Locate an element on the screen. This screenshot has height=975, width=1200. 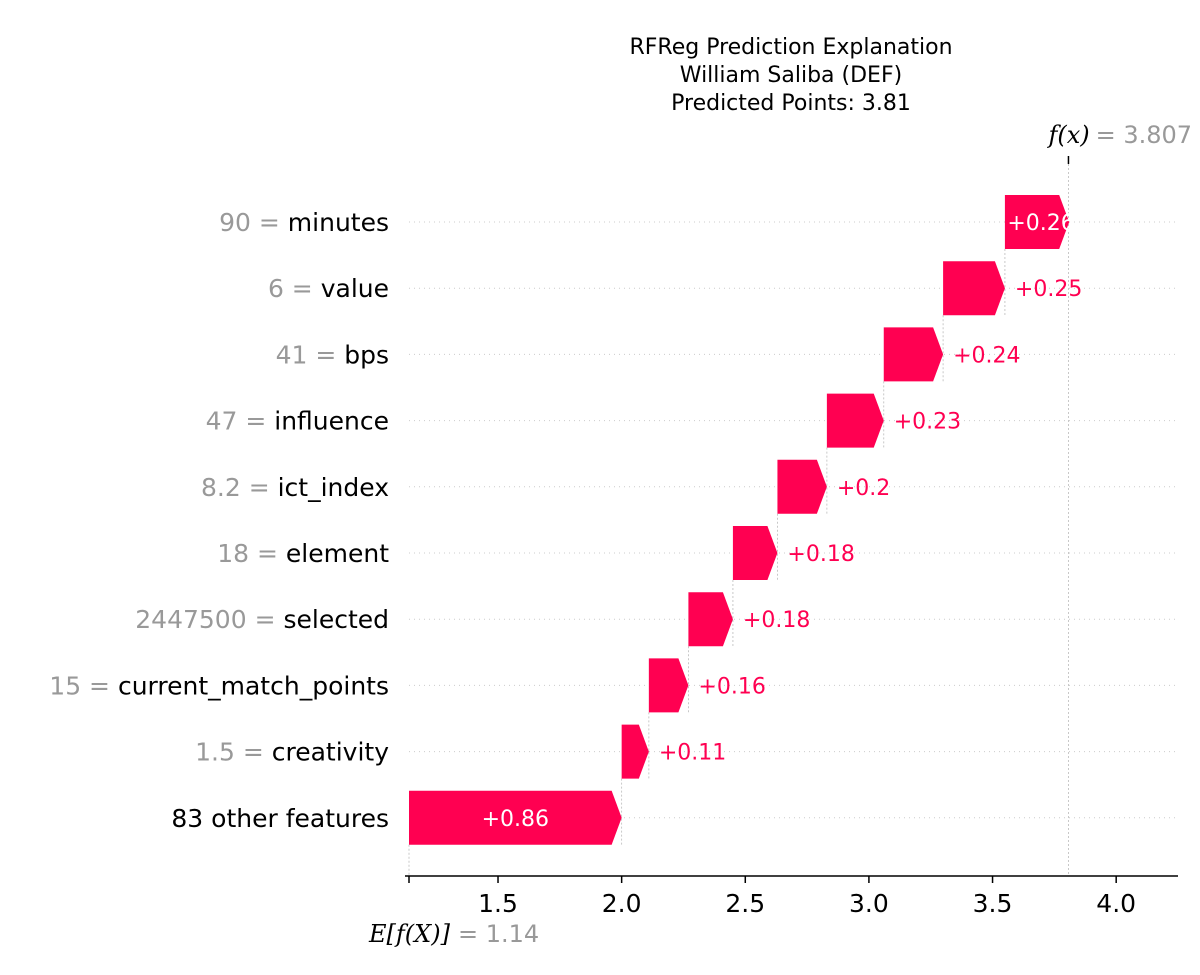
feature-label: 2447500 = selected is located at coordinates (262, 619).